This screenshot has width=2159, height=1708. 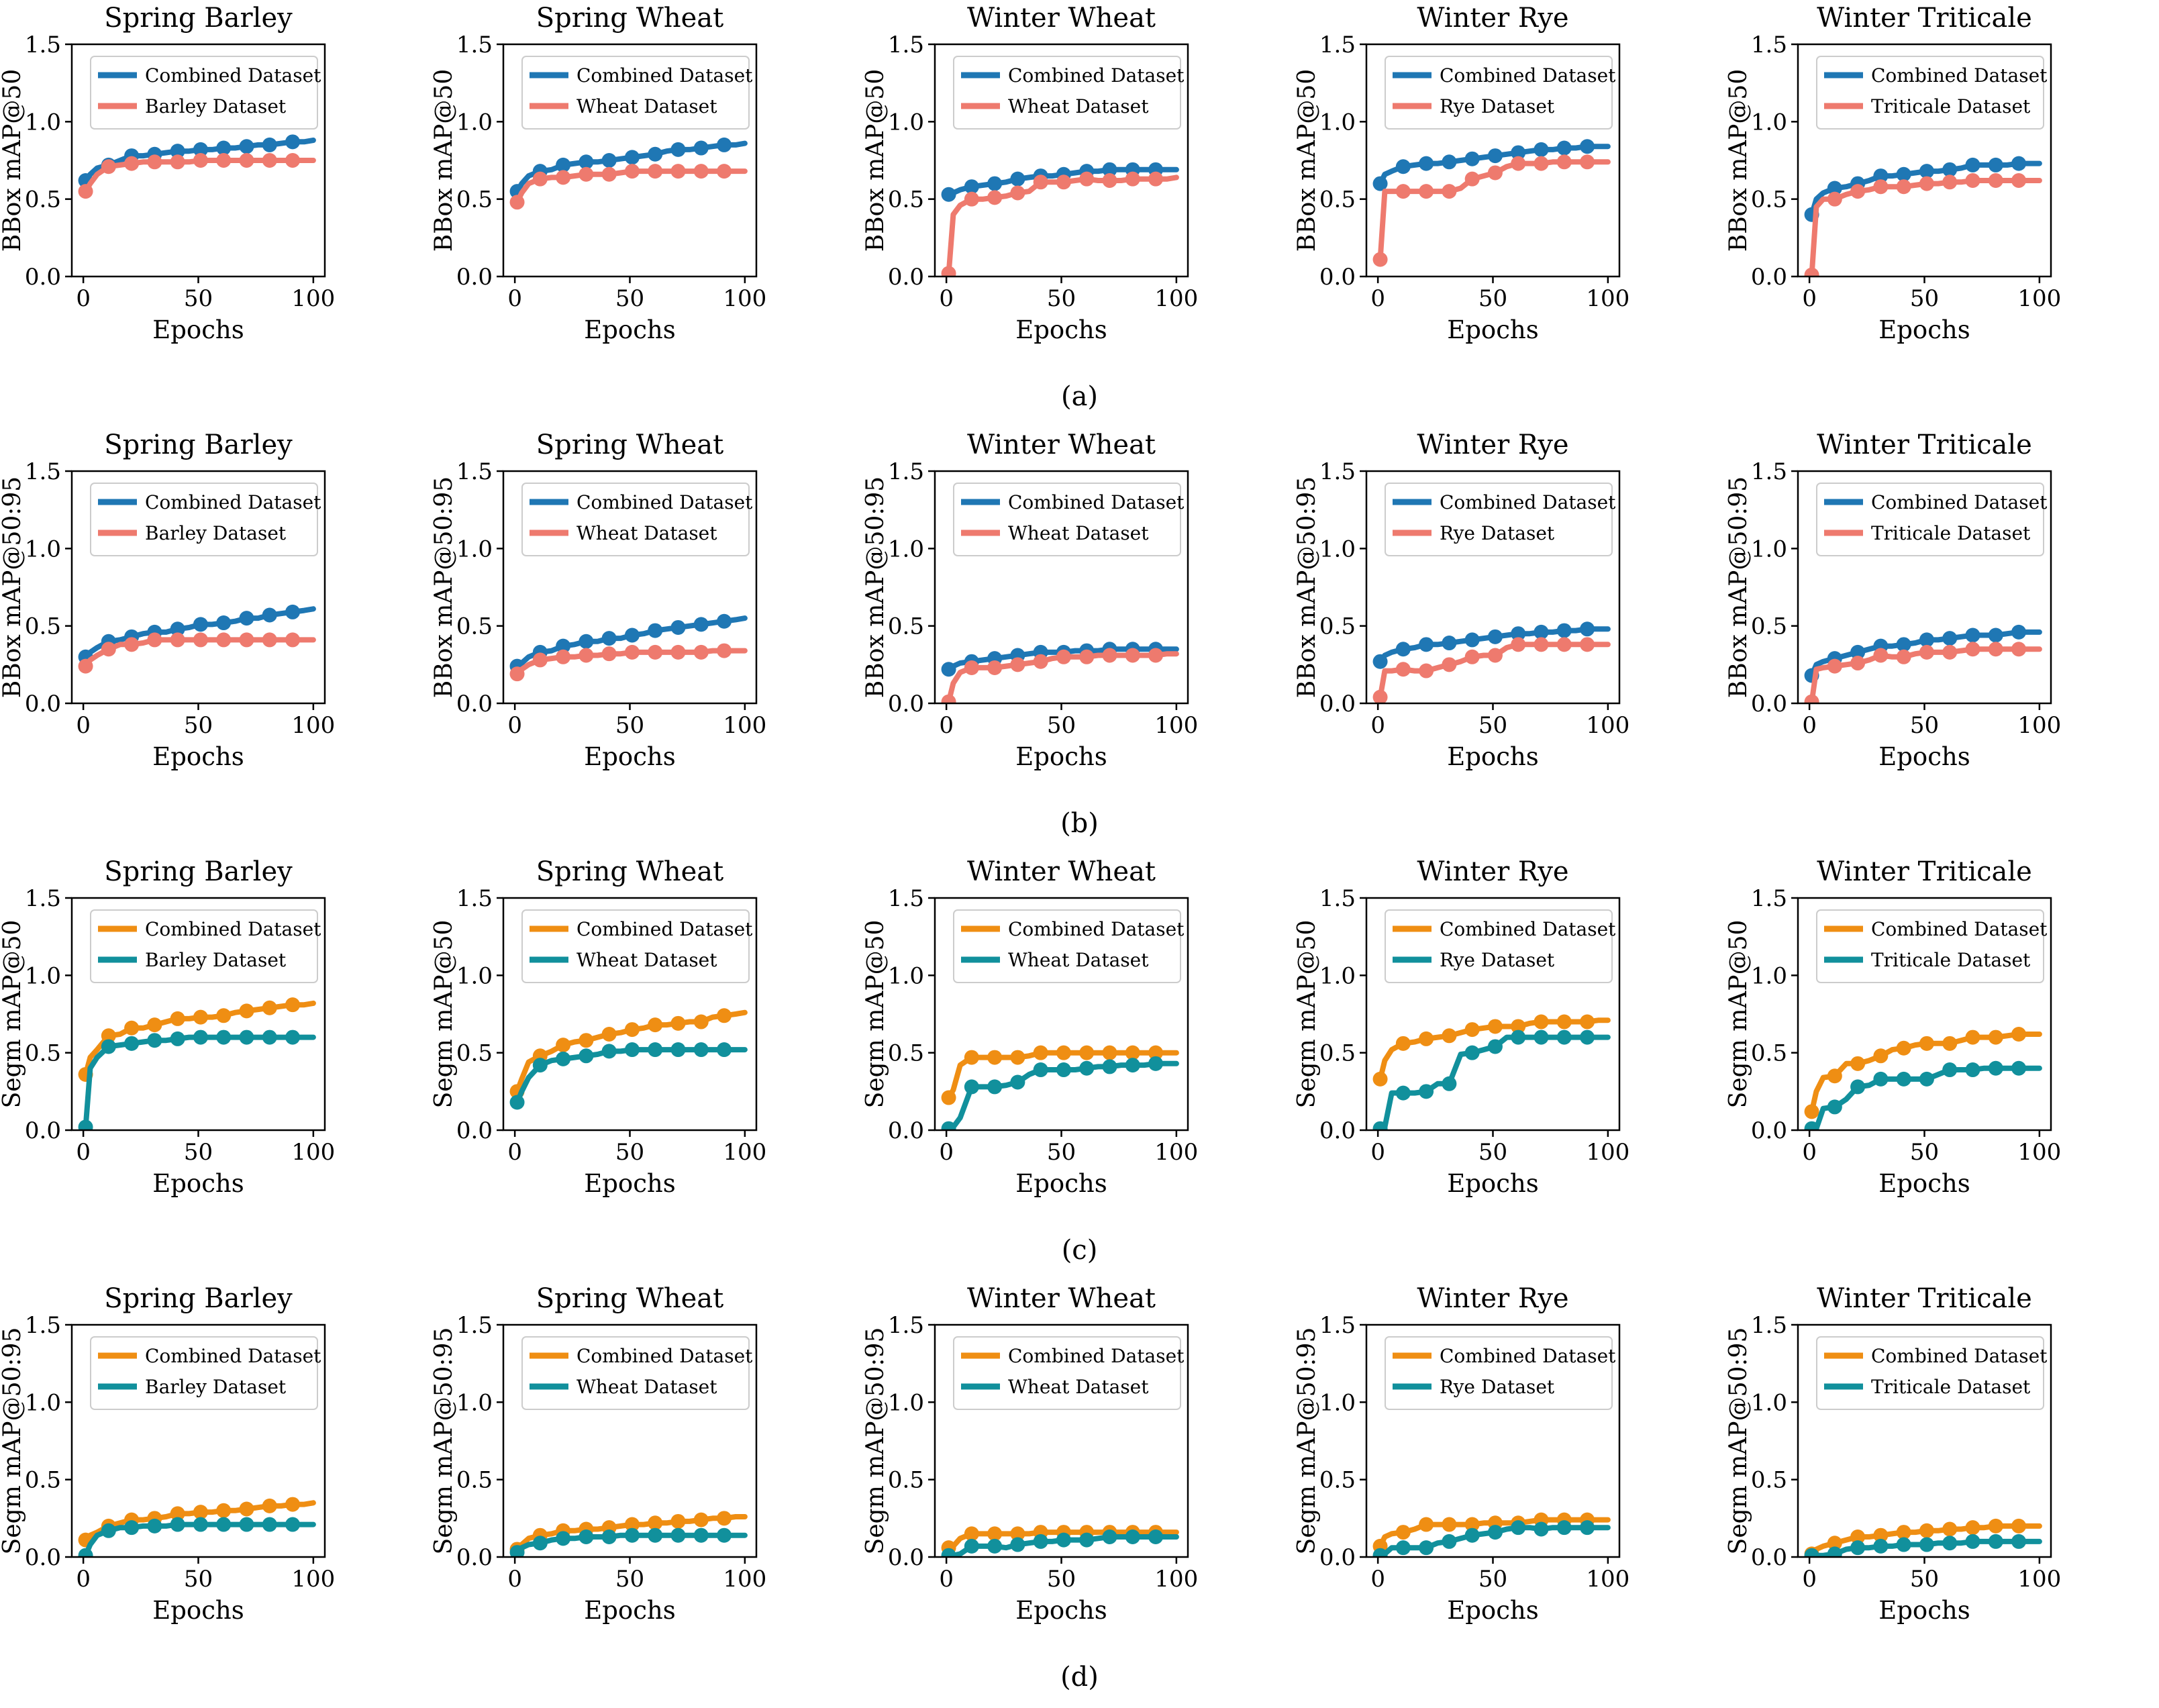 What do you see at coordinates (43, 200) in the screenshot?
I see `y-tick-label: 0.5` at bounding box center [43, 200].